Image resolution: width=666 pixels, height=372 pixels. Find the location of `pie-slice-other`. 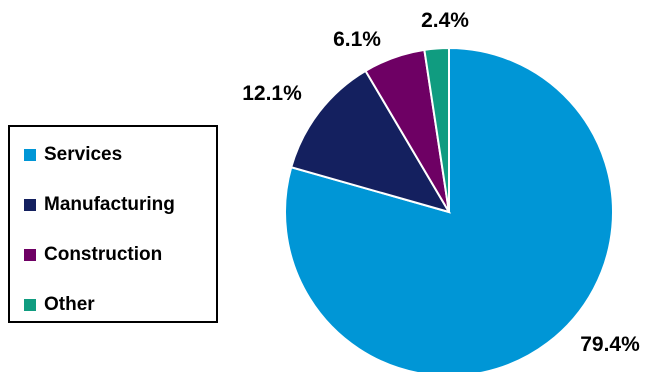

pie-slice-other is located at coordinates (436, 129).